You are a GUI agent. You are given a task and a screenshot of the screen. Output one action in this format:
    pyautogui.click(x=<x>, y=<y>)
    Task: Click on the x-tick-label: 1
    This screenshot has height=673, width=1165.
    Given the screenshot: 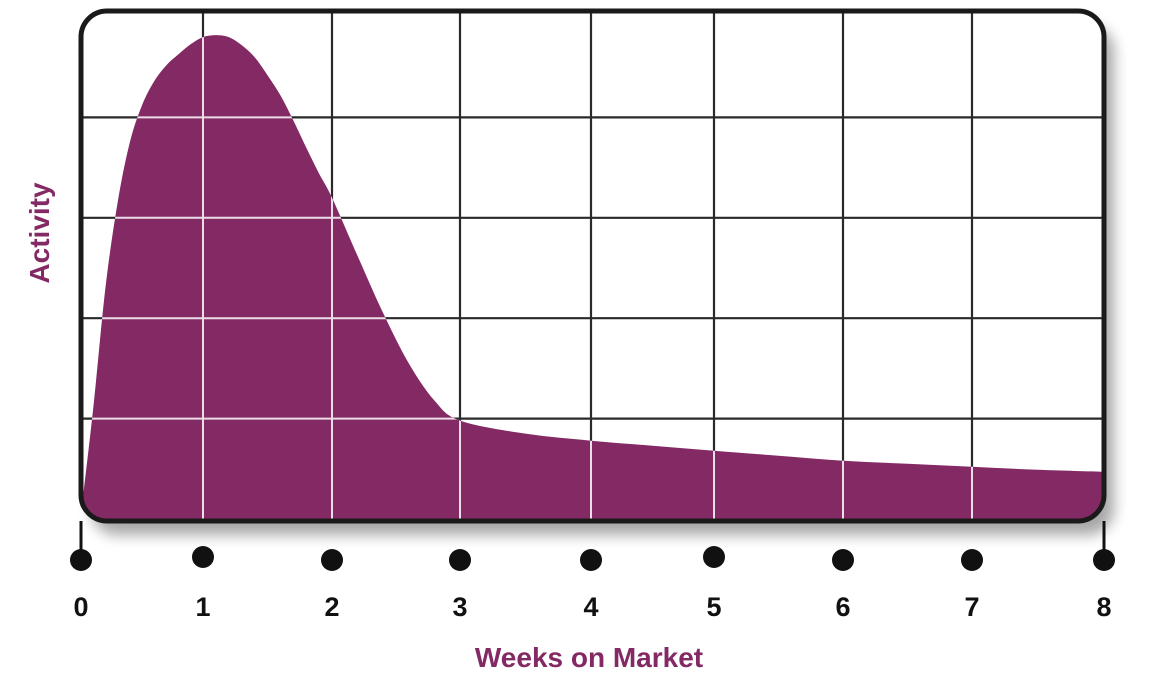 What is the action you would take?
    pyautogui.click(x=202, y=607)
    